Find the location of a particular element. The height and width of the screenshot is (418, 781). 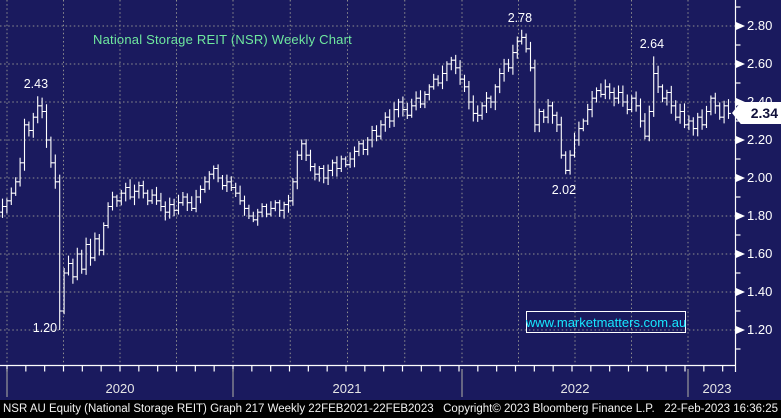

y-axis-label: 2.80 is located at coordinates (760, 25).